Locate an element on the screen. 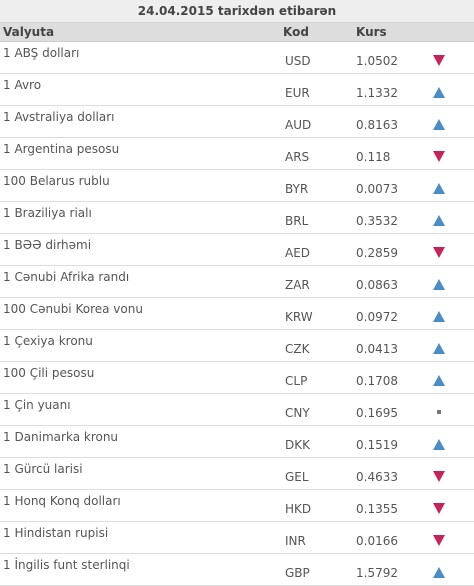 The width and height of the screenshot is (474, 586). currency-code: BYR is located at coordinates (297, 189).